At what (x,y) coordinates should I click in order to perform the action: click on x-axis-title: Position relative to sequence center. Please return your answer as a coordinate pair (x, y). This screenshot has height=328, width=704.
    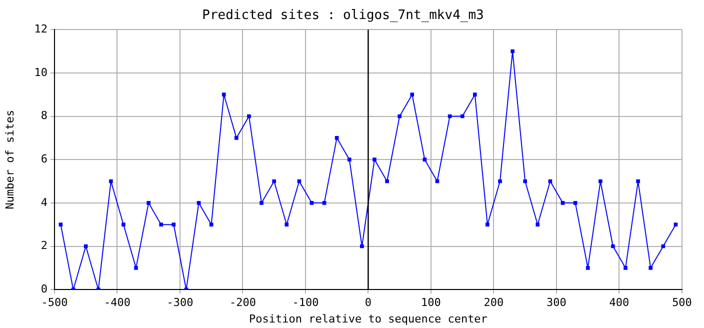
    Looking at the image, I should click on (368, 319).